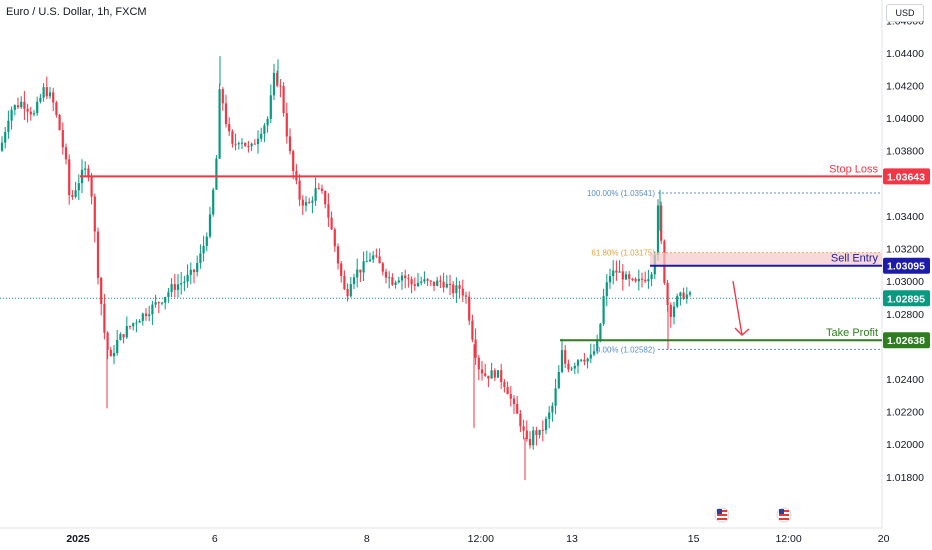 Image resolution: width=932 pixels, height=550 pixels. Describe the element at coordinates (76, 12) in the screenshot. I see `symbol-title: Euro / U.S. Dollar, 1h, FXCM` at that location.